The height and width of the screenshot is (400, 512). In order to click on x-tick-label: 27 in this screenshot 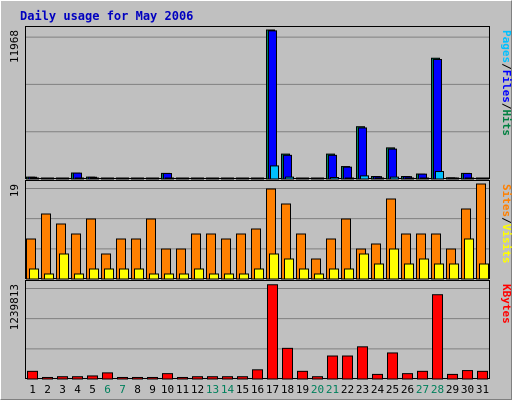, I will do `click(422, 389)`.